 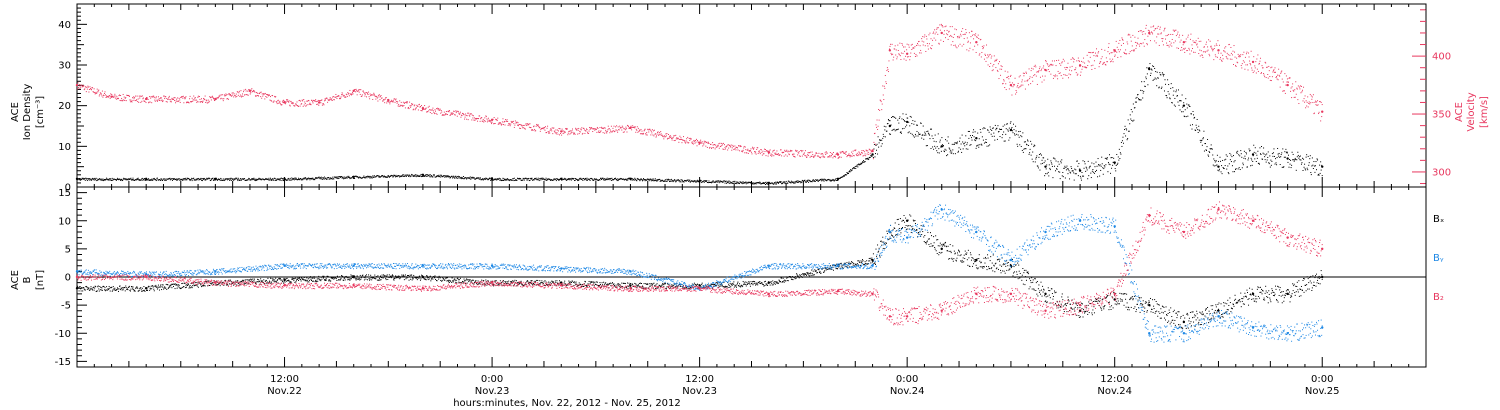 What do you see at coordinates (68, 278) in the screenshot?
I see `bottom-tick-label: 0` at bounding box center [68, 278].